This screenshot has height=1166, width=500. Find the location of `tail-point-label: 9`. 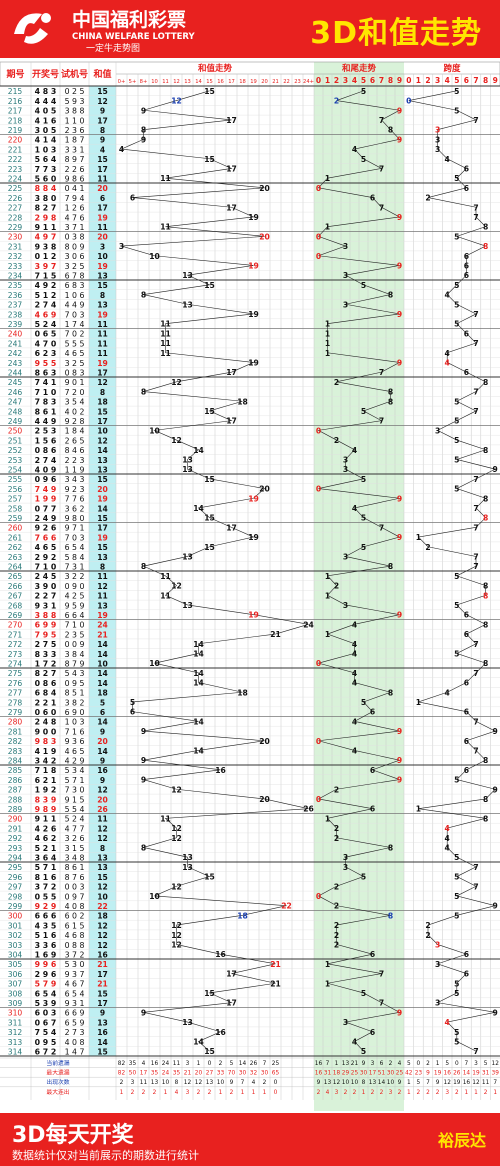

tail-point-label: 9 is located at coordinates (399, 537).